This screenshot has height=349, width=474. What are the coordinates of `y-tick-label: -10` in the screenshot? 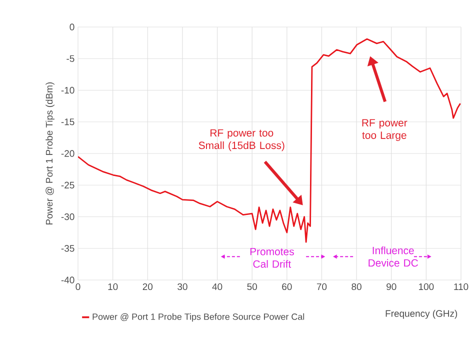 It's located at (67, 90).